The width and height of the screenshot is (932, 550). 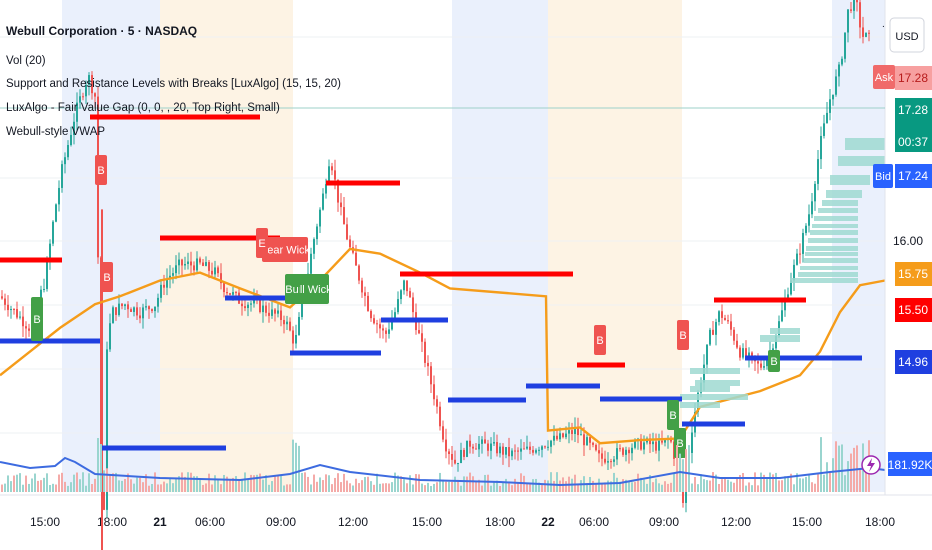 I want to click on currency-button: USD, so click(x=907, y=35).